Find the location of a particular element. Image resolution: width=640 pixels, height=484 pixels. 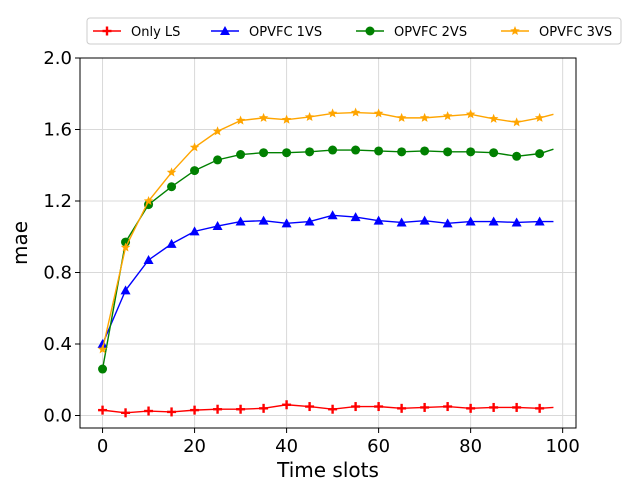

legend-box is located at coordinates (354, 31).